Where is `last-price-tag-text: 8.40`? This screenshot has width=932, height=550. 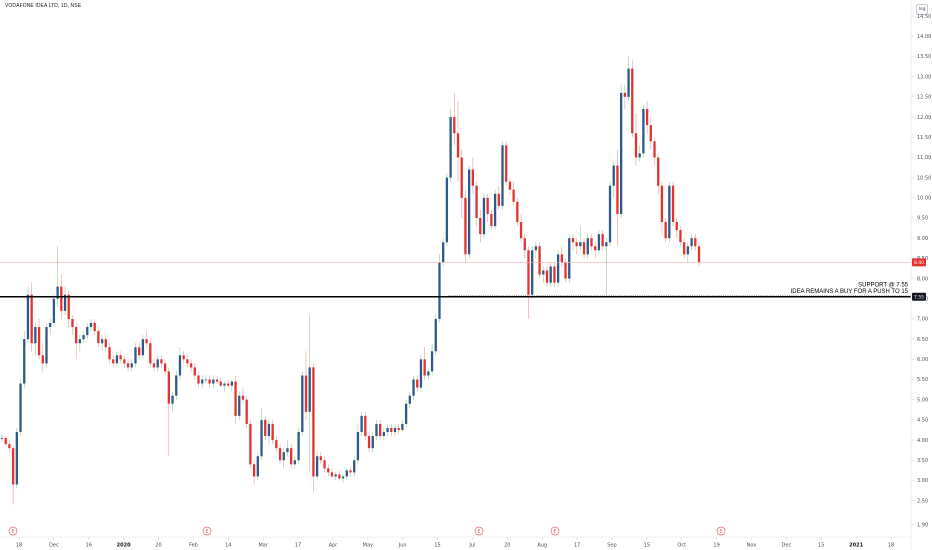
last-price-tag-text: 8.40 is located at coordinates (919, 263).